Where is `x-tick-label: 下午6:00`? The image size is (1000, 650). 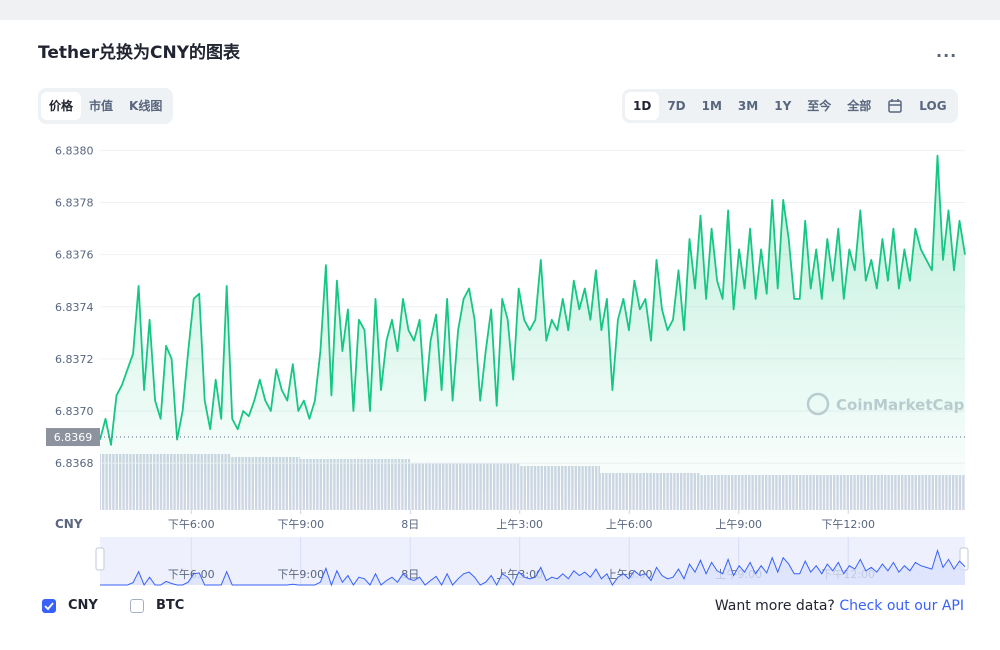
x-tick-label: 下午6:00 is located at coordinates (191, 524).